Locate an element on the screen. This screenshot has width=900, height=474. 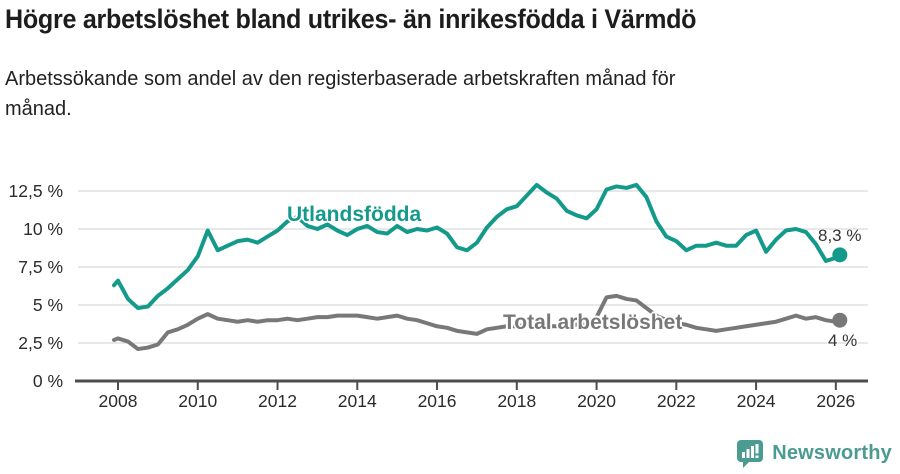
x-tick-label: 2020 is located at coordinates (596, 401).